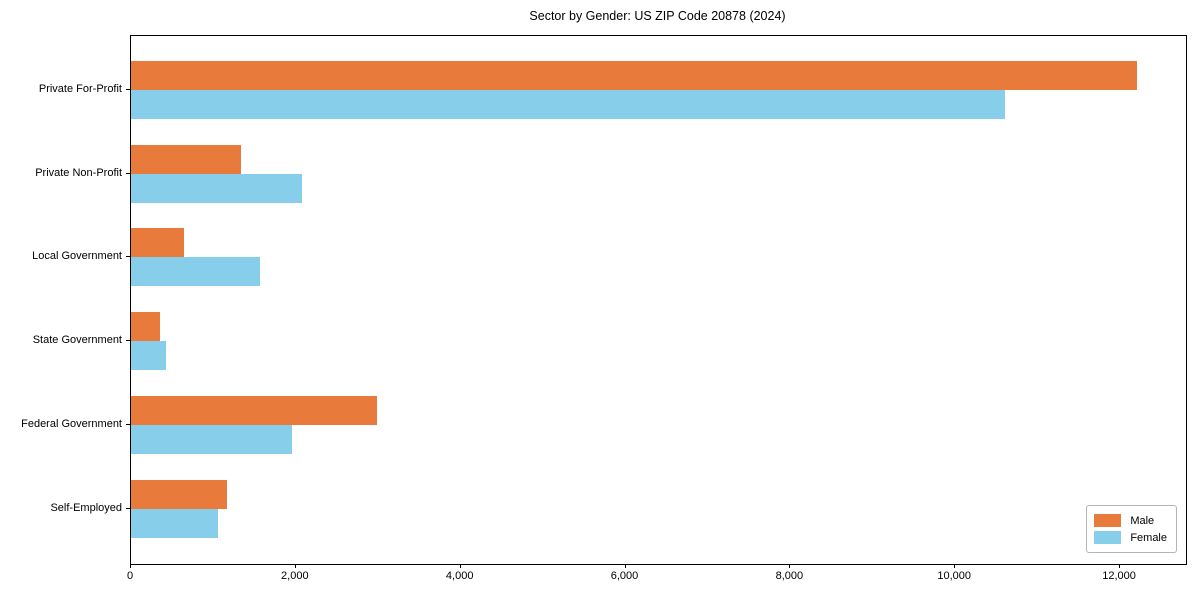 The image size is (1200, 600). I want to click on x-tick-label-12000: 12,000, so click(1119, 576).